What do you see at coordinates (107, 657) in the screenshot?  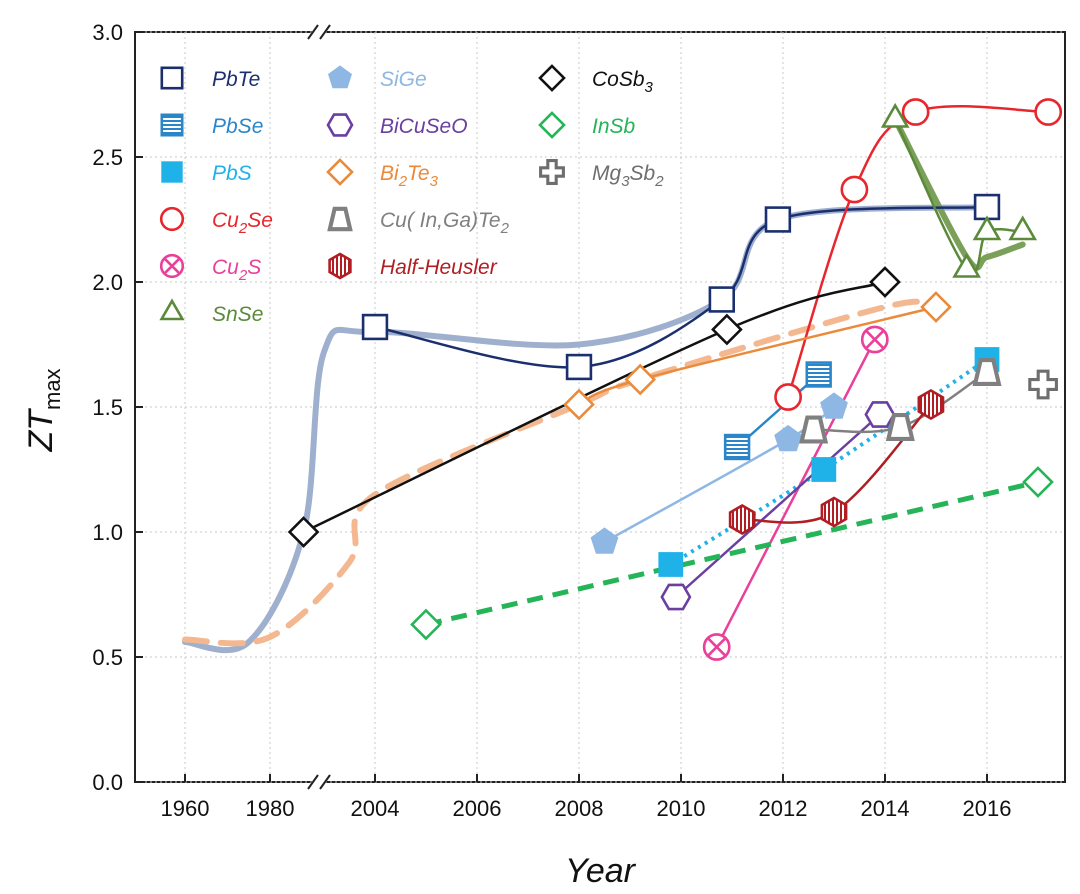 I see `y-tick-label: 0.5` at bounding box center [107, 657].